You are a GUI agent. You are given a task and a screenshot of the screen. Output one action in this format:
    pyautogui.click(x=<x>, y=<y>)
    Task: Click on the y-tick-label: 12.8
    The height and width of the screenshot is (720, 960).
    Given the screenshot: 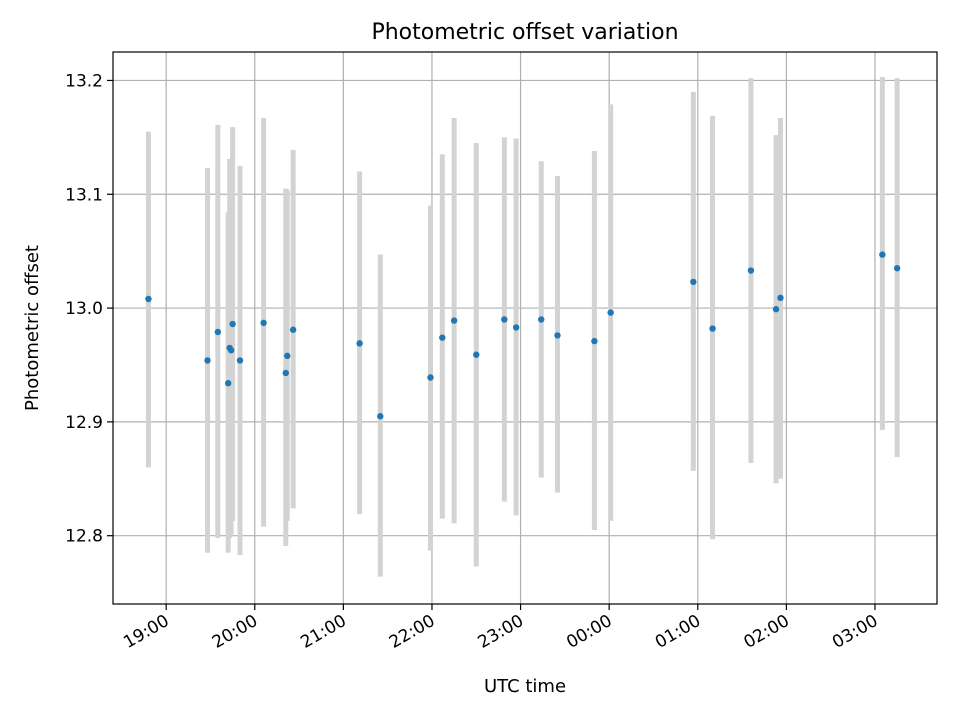 What is the action you would take?
    pyautogui.click(x=84, y=537)
    